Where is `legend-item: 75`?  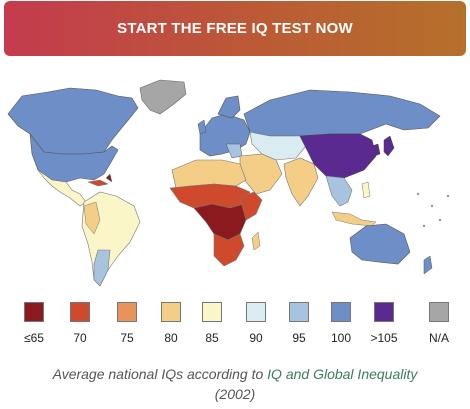 legend-item: 75 is located at coordinates (127, 323).